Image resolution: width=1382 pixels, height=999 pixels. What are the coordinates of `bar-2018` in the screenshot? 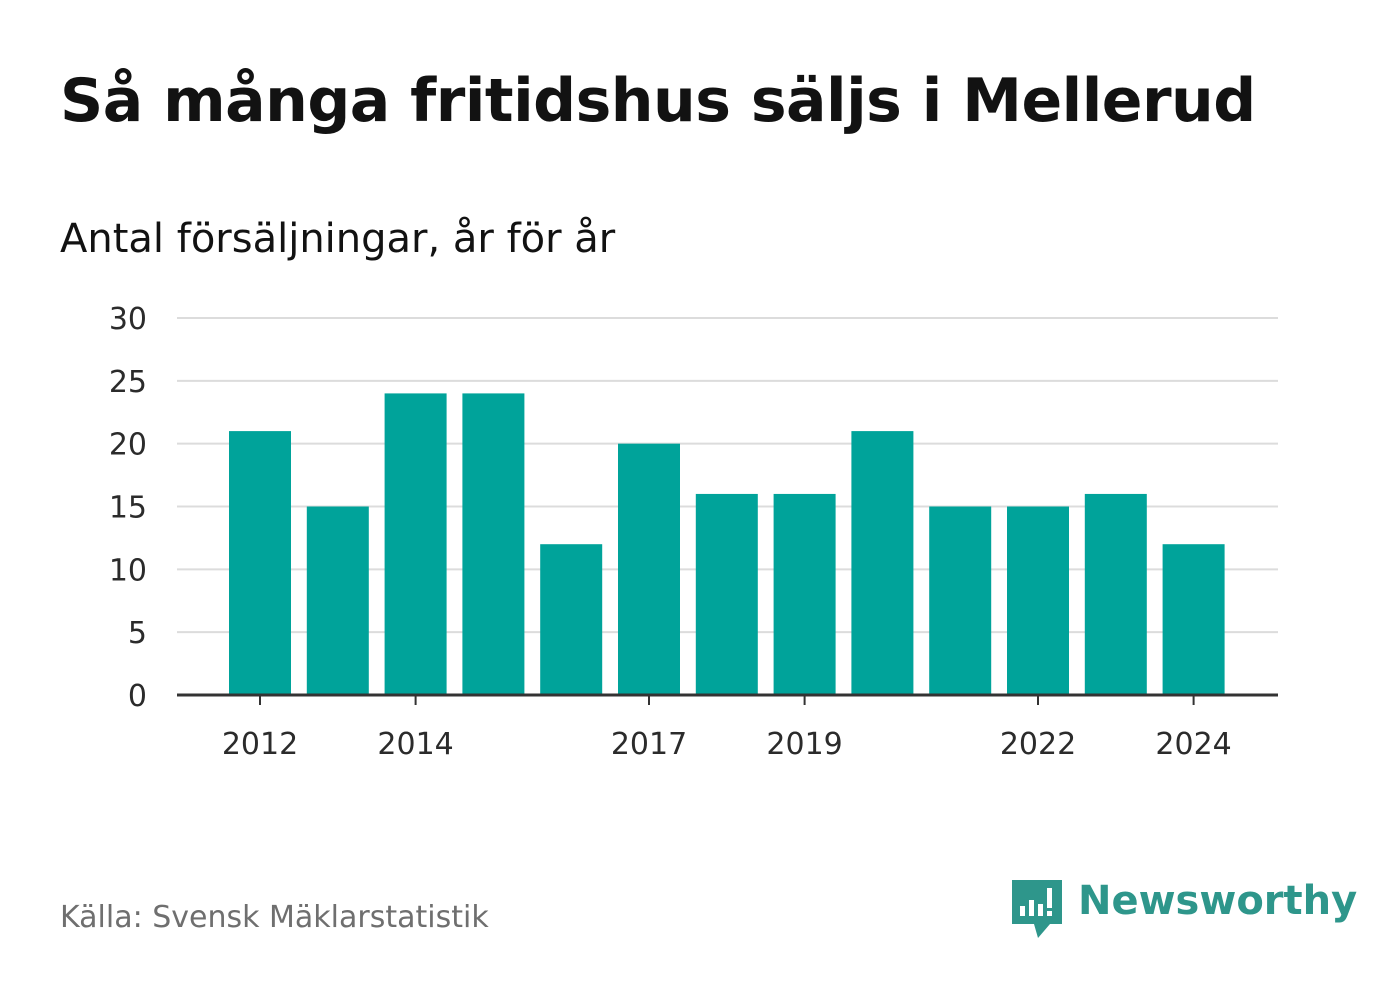 It's located at (726, 594).